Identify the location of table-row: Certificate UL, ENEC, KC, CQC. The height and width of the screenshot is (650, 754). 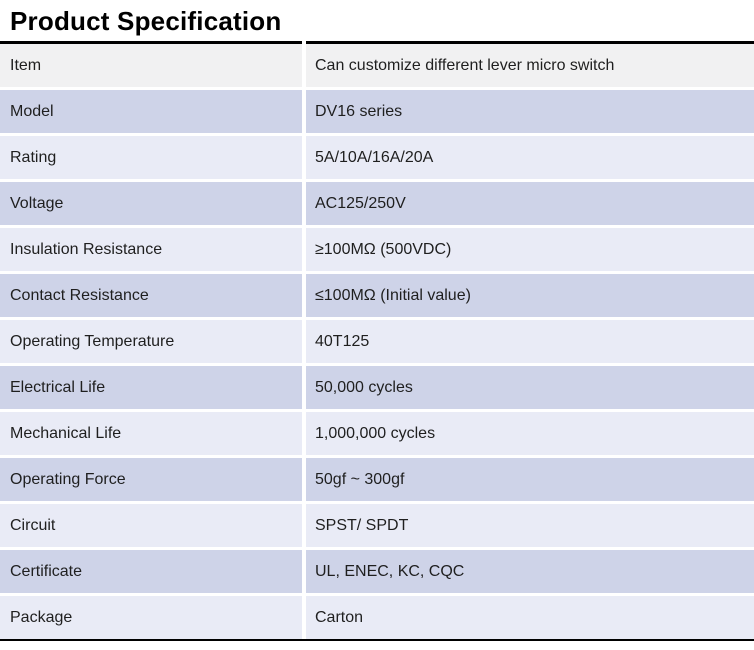
(377, 571).